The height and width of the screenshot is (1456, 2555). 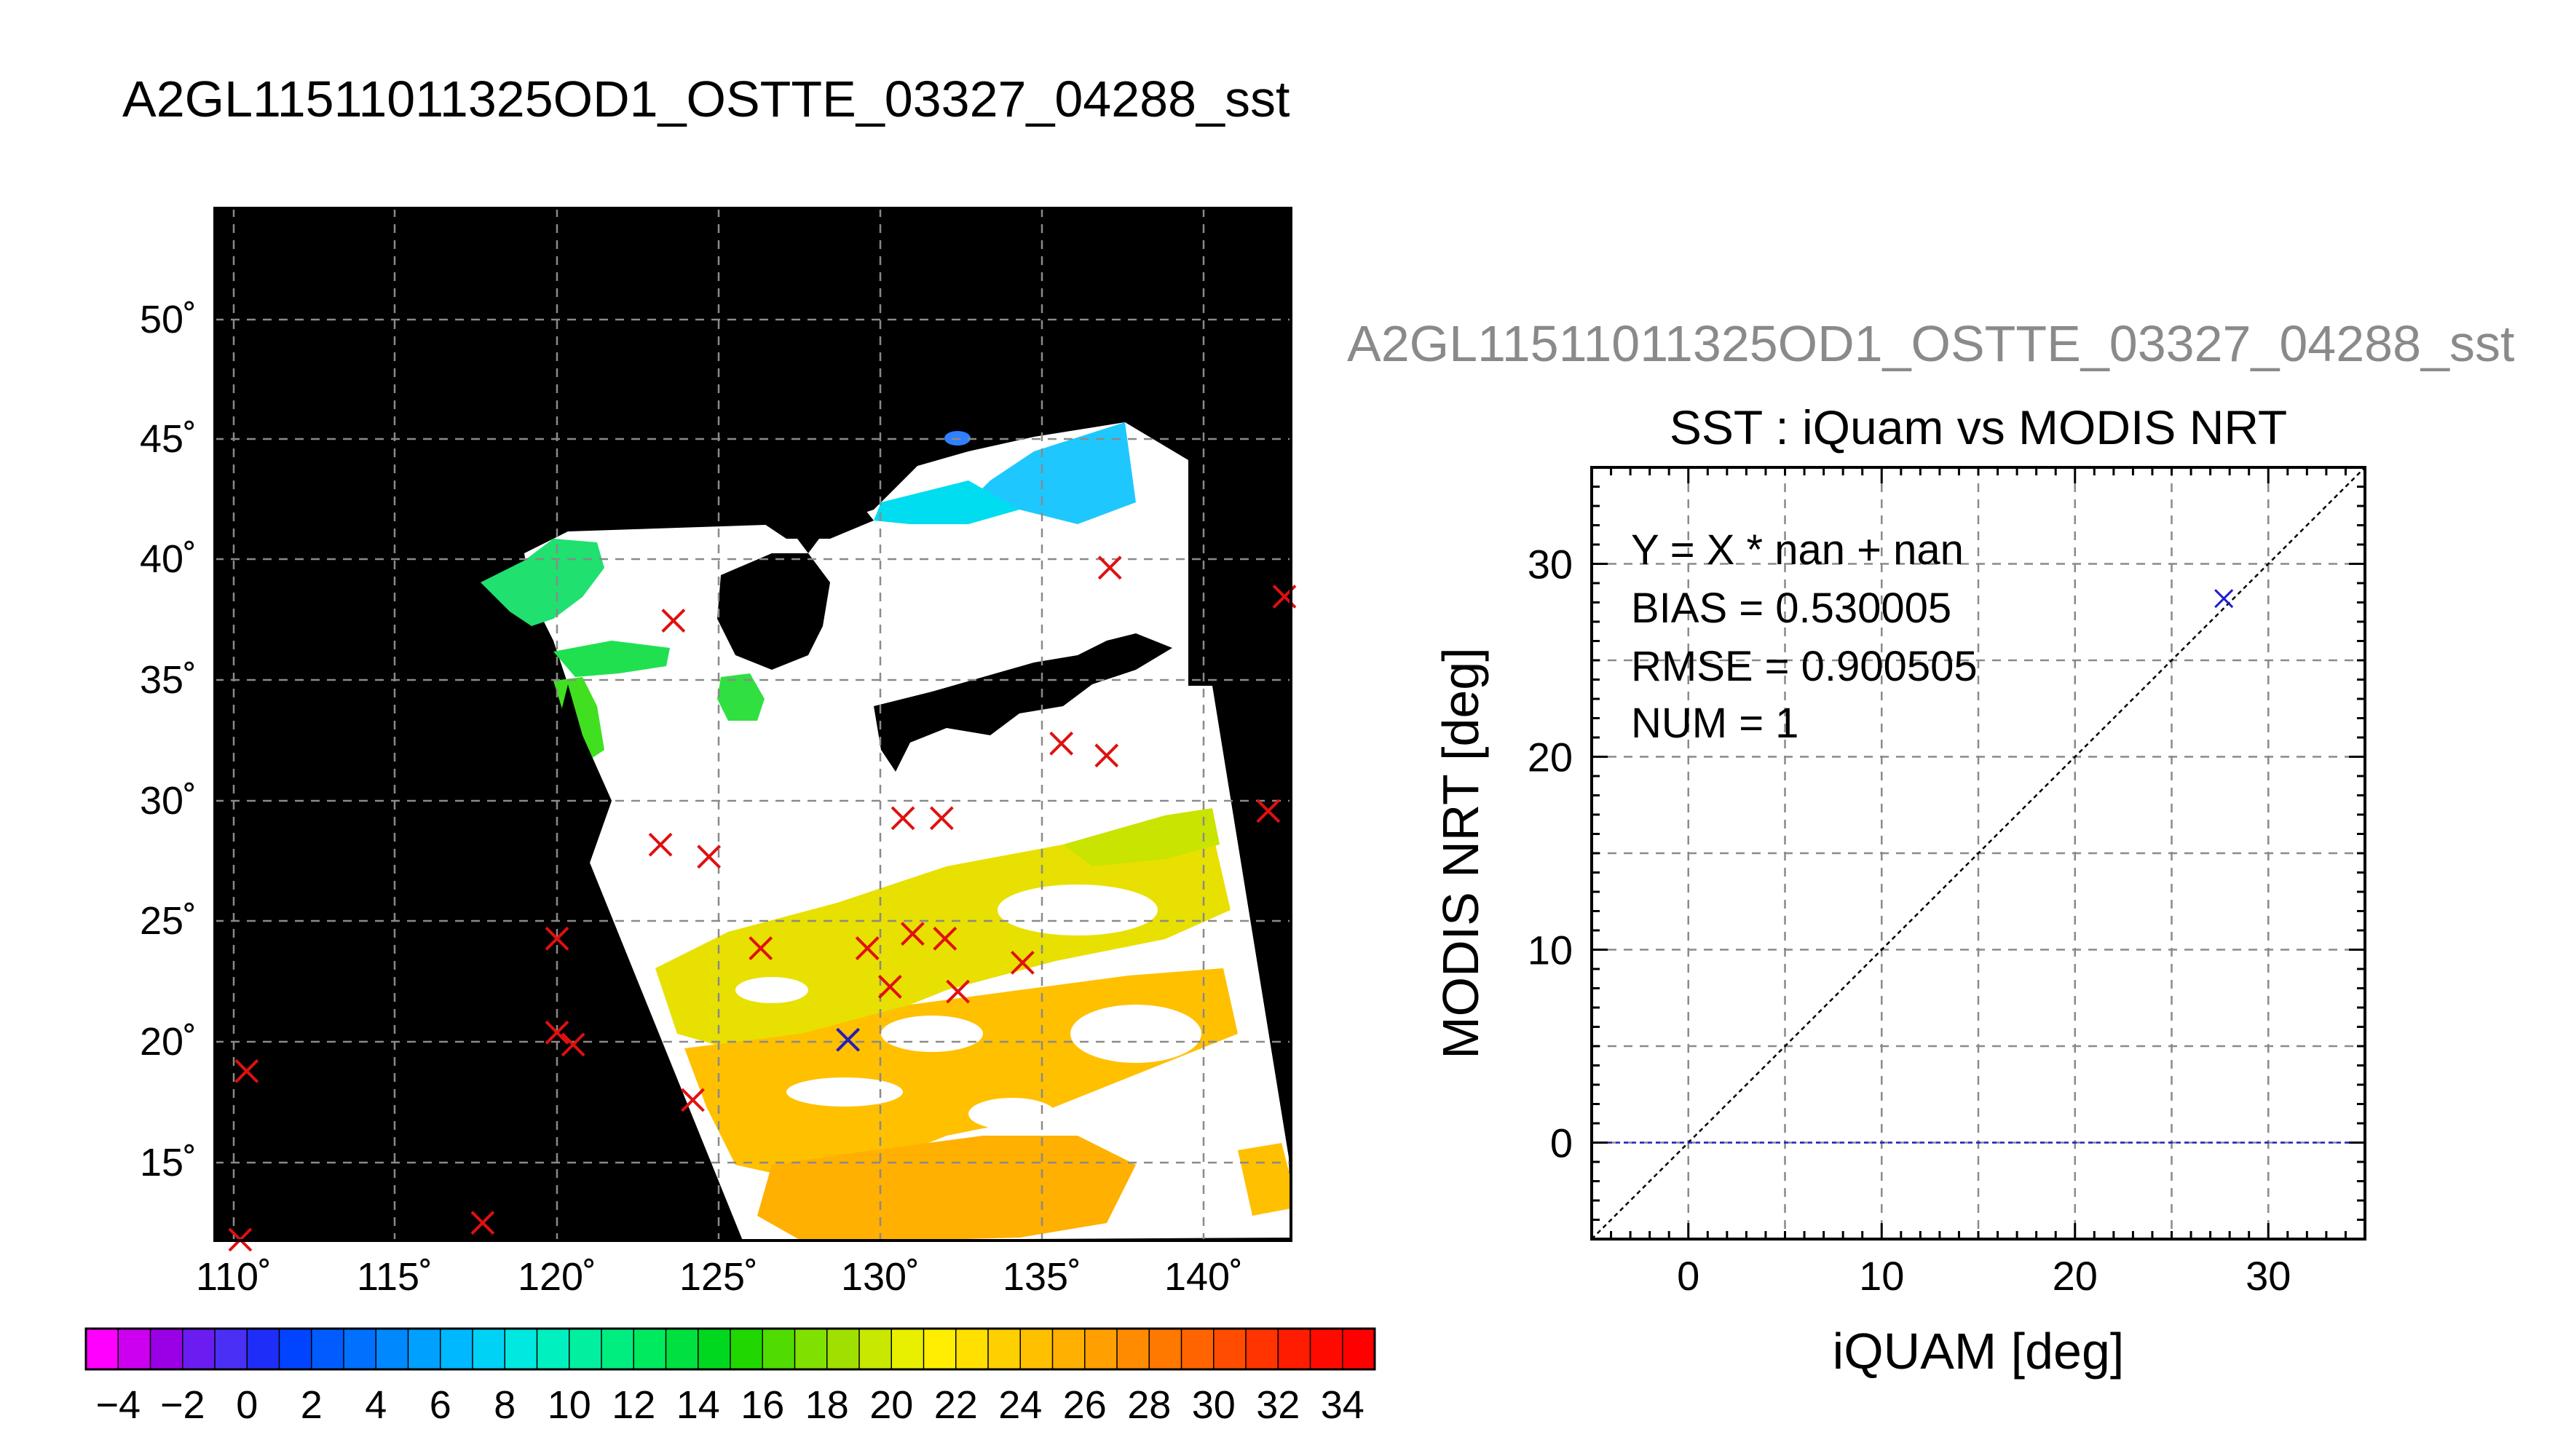 I want to click on regression-text: Y = X * nan + nan, so click(x=1797, y=550).